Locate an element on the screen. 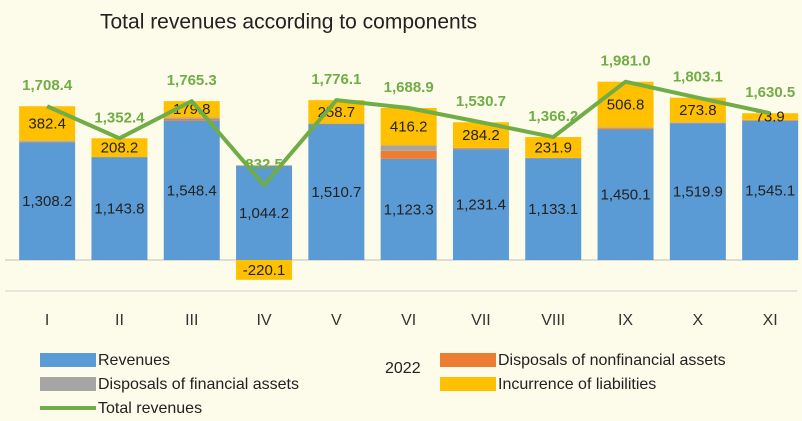 Image resolution: width=802 pixels, height=421 pixels. line-label: 1,981.0 is located at coordinates (626, 61).